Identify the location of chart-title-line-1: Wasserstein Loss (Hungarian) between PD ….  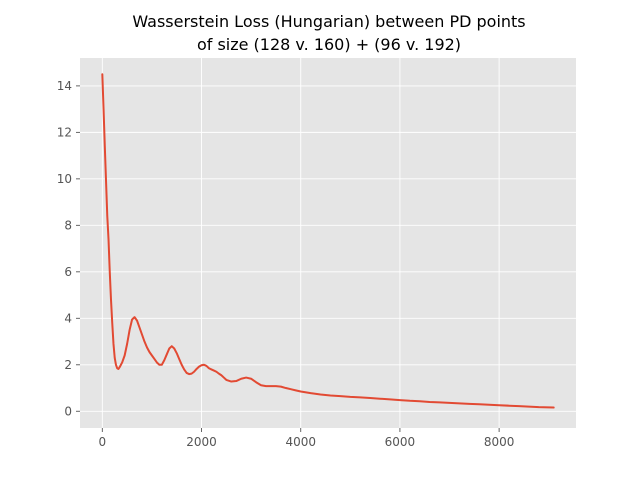
(328, 21).